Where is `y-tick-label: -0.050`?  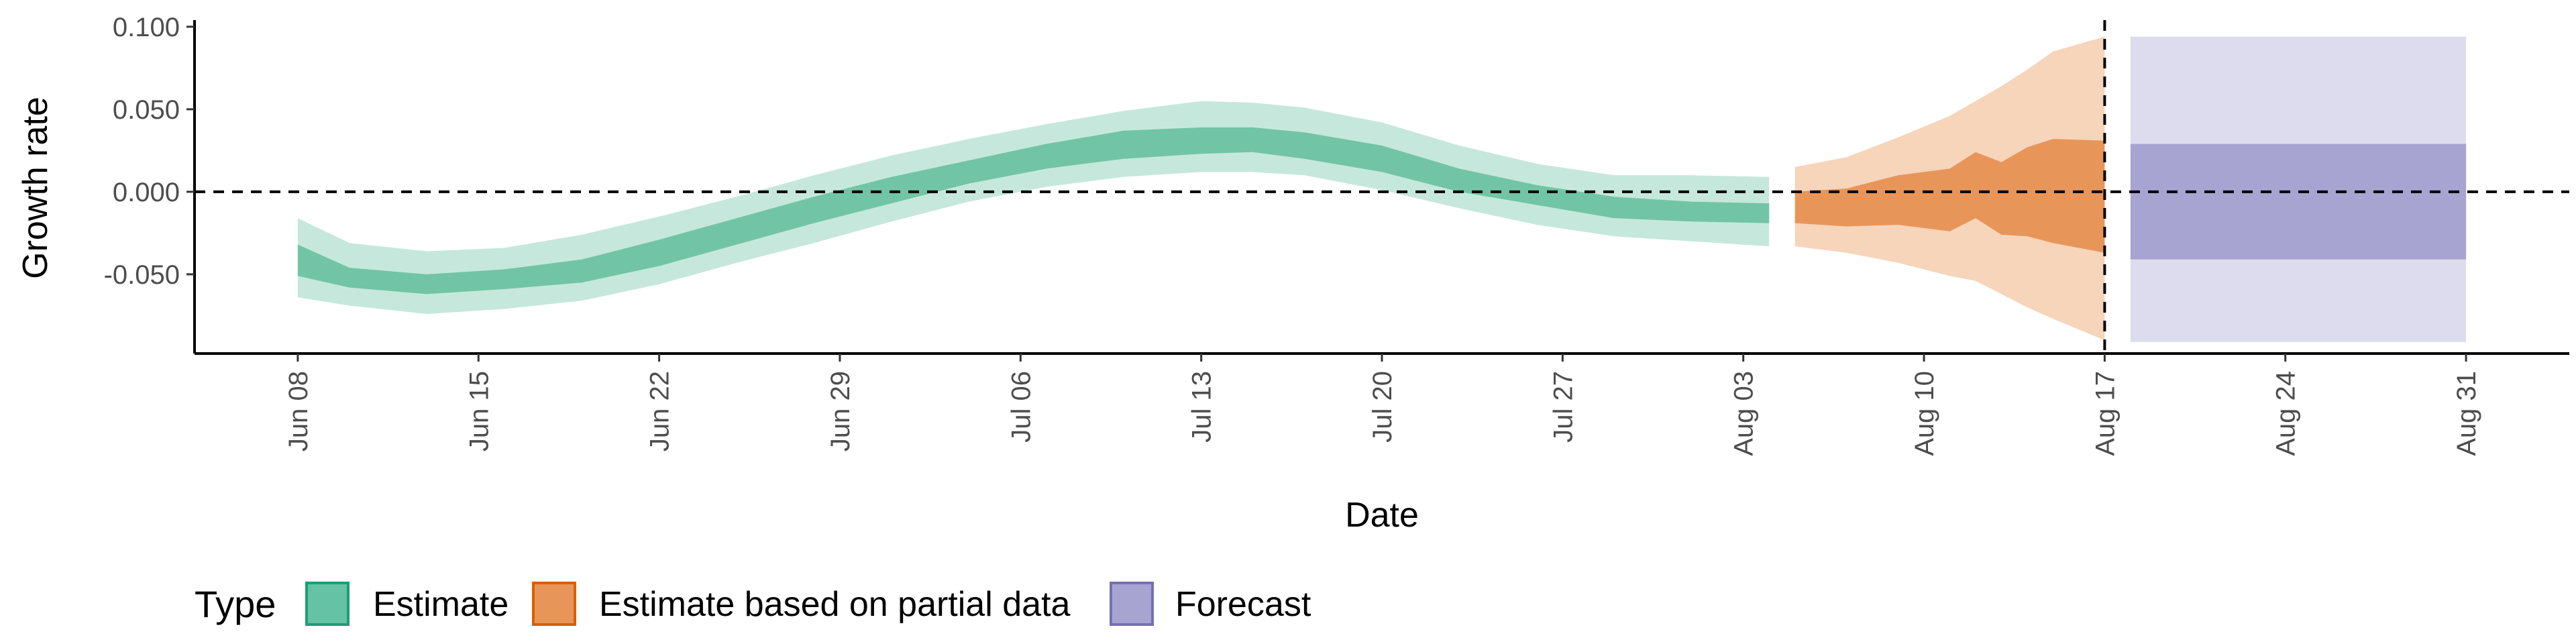
y-tick-label: -0.050 is located at coordinates (142, 275).